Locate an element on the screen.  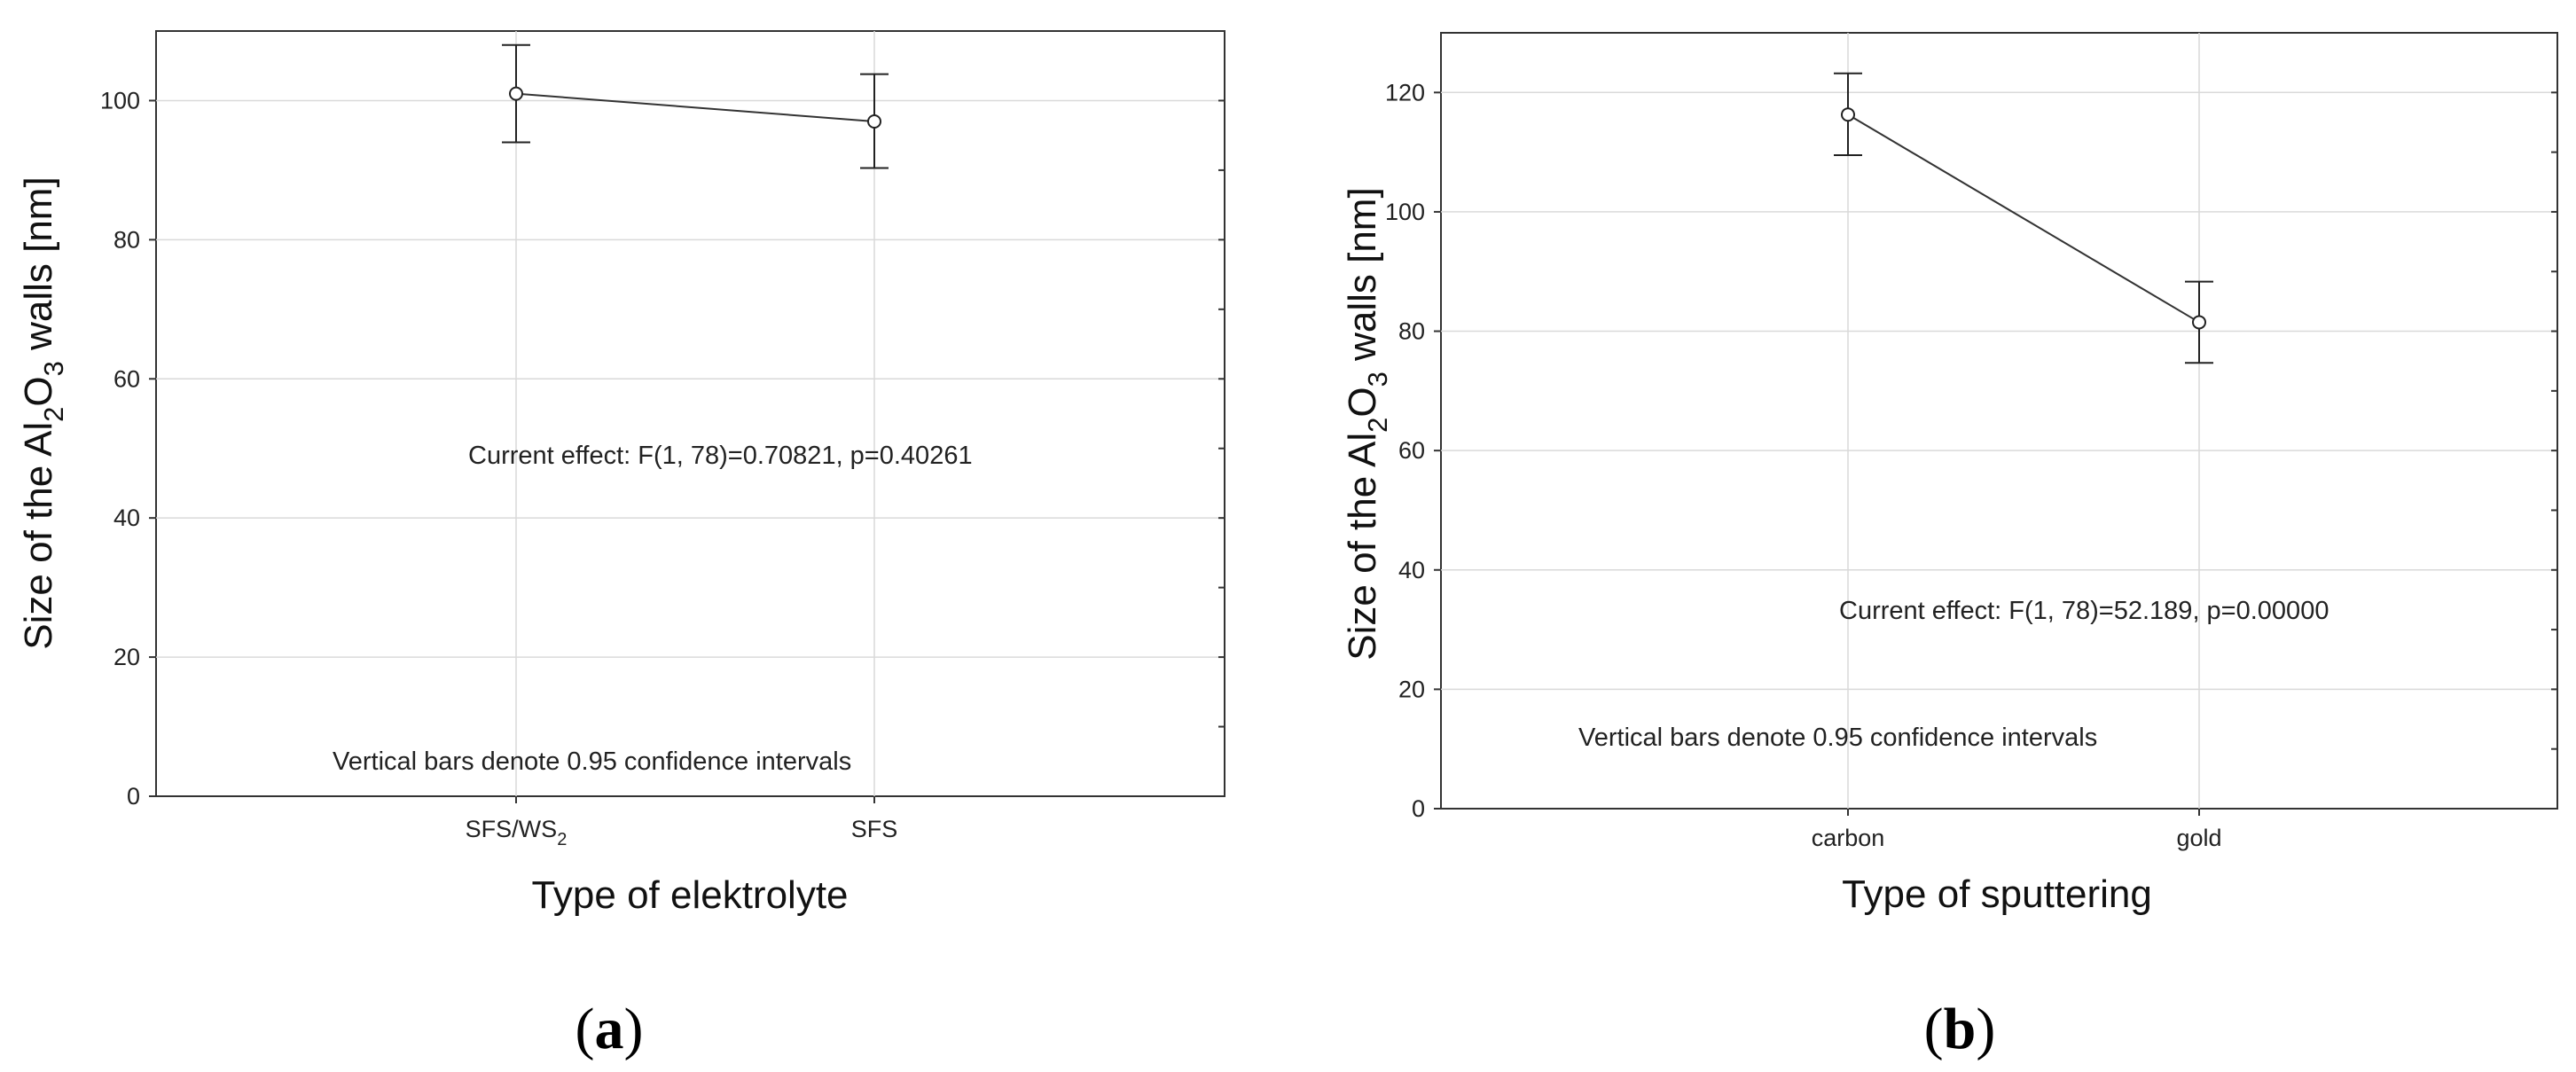
x-tick-label: SFS is located at coordinates (874, 829).